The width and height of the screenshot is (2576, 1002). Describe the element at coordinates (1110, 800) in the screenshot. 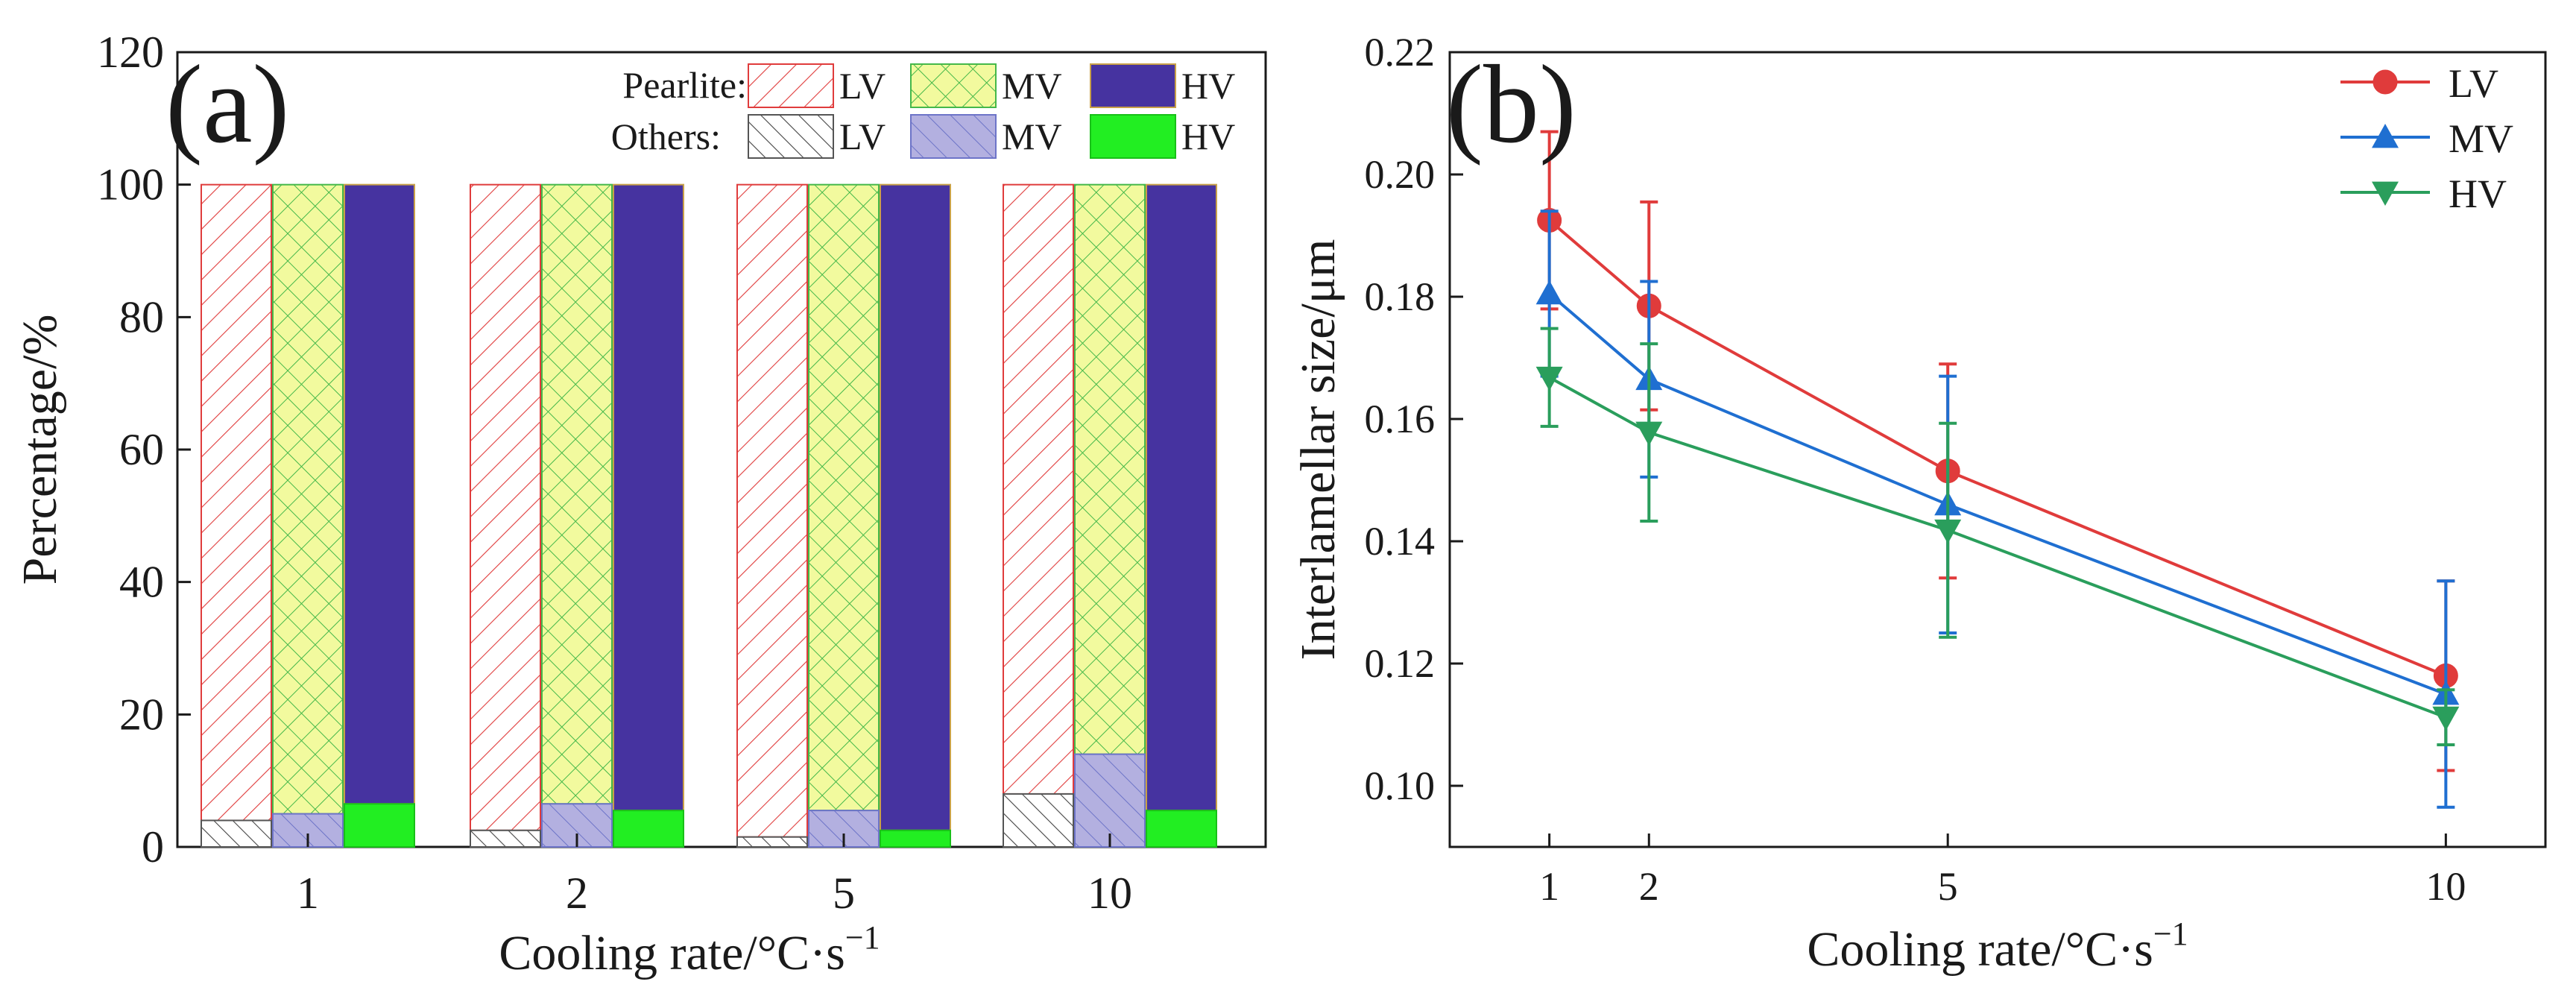

I see `bar-others-mv` at that location.